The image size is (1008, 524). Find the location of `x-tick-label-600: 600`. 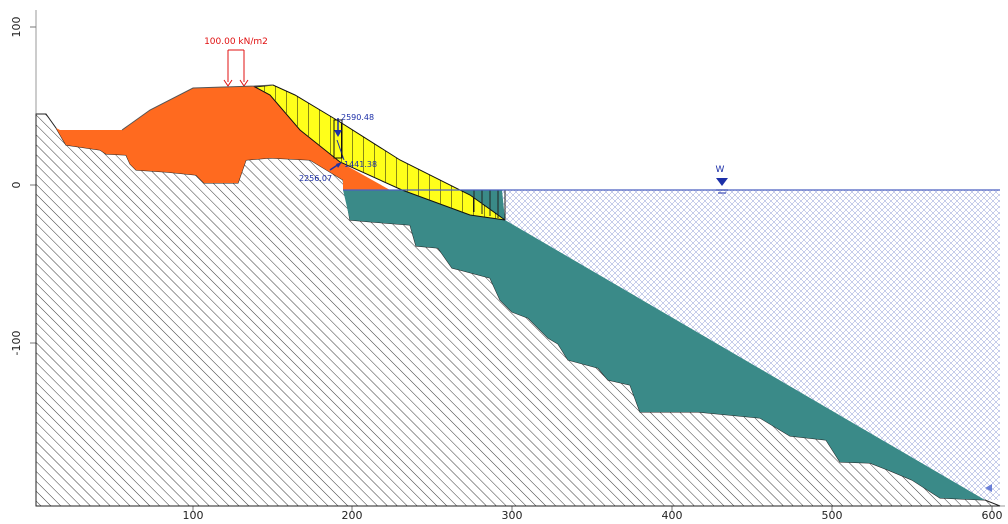

x-tick-label-600: 600 is located at coordinates (992, 514).